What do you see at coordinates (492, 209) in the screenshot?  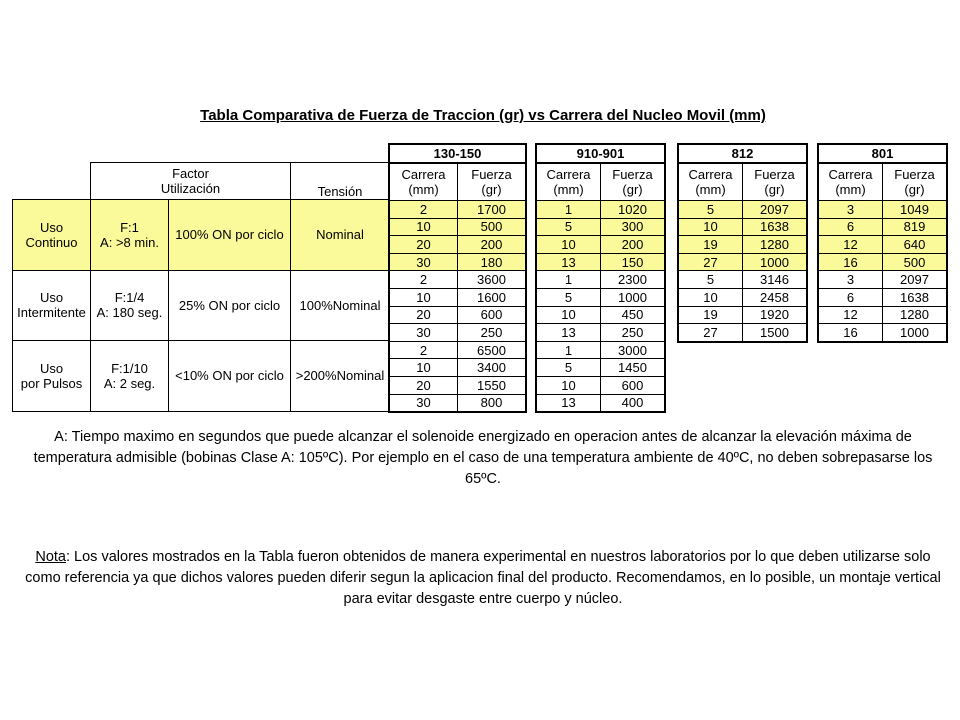 I see `fuerza-cell: 1700` at bounding box center [492, 209].